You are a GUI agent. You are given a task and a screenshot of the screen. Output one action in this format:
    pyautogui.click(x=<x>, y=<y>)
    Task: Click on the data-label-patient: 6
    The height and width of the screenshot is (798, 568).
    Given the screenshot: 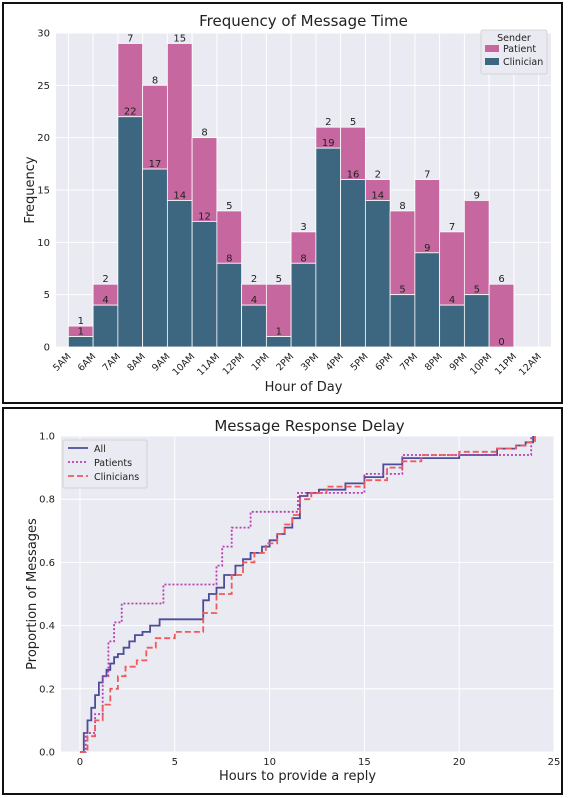 What is the action you would take?
    pyautogui.click(x=501, y=279)
    